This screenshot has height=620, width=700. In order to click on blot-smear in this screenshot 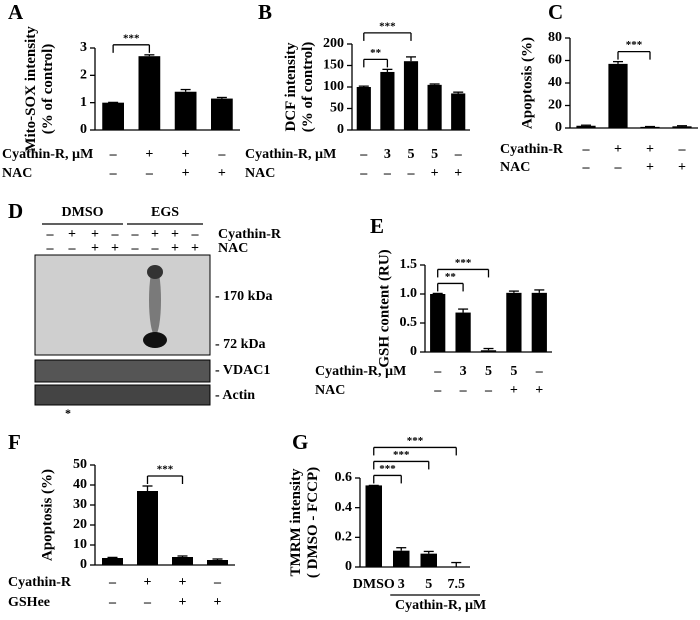, I will do `click(155, 300)`.